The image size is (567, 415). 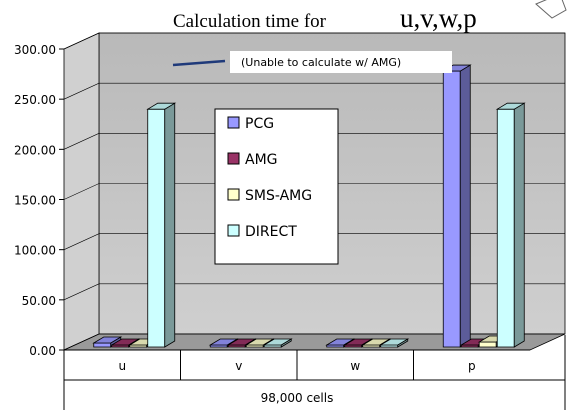 What do you see at coordinates (35, 150) in the screenshot?
I see `y-tick-label: 200.00` at bounding box center [35, 150].